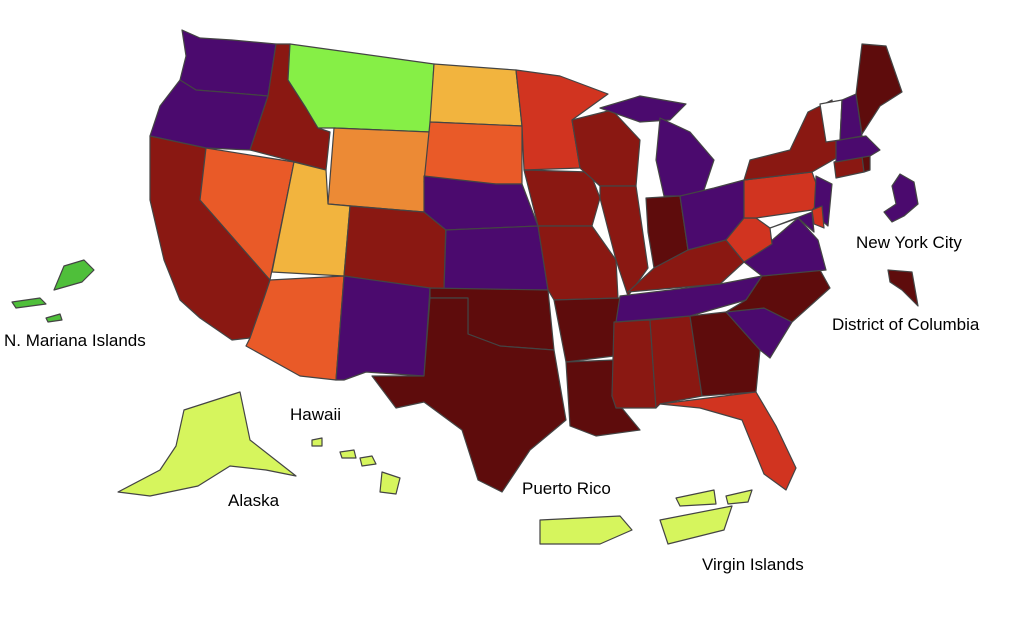  What do you see at coordinates (725, 354) in the screenshot?
I see `state-georgia` at bounding box center [725, 354].